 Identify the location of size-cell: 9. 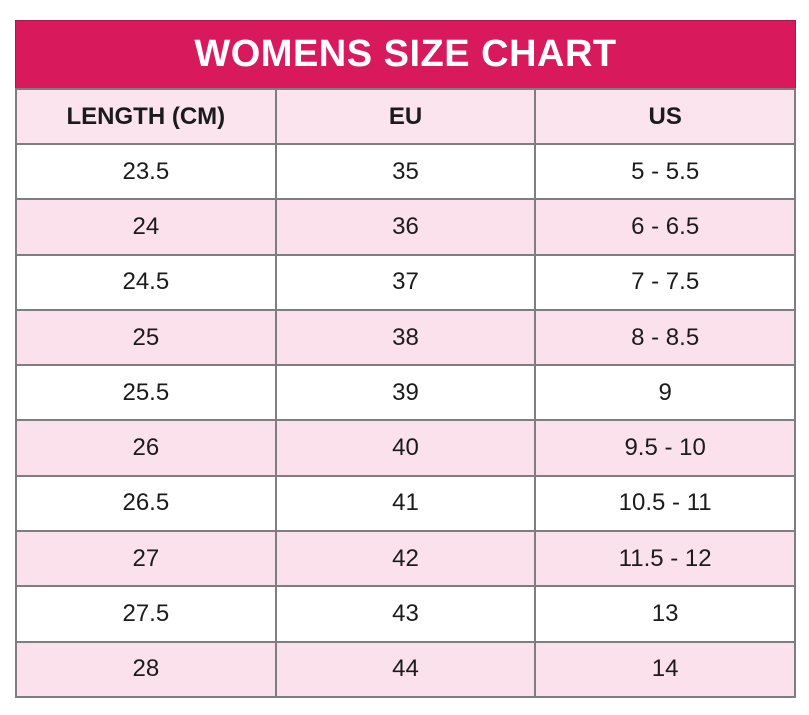
(665, 393).